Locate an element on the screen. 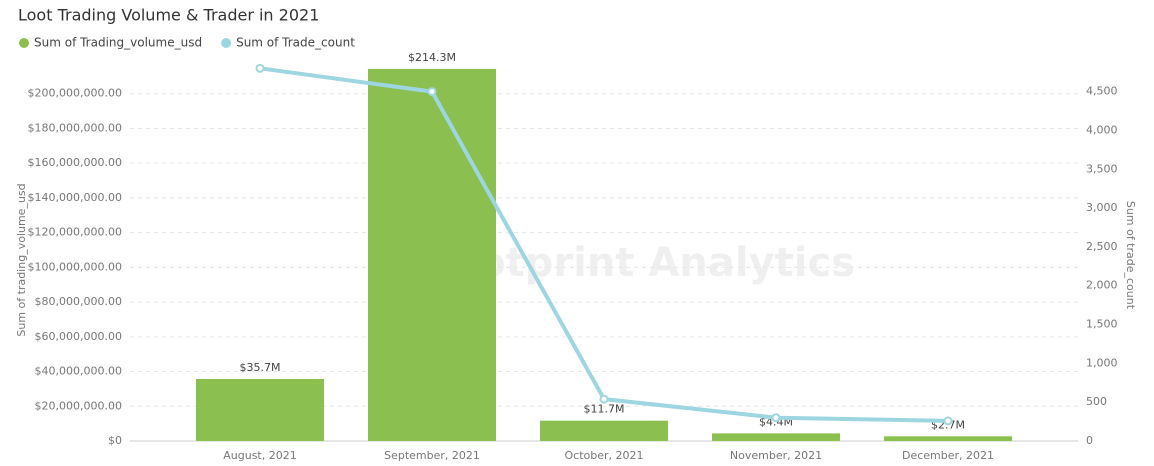  y-tick-label: $20,000,000.00 is located at coordinates (78, 405).